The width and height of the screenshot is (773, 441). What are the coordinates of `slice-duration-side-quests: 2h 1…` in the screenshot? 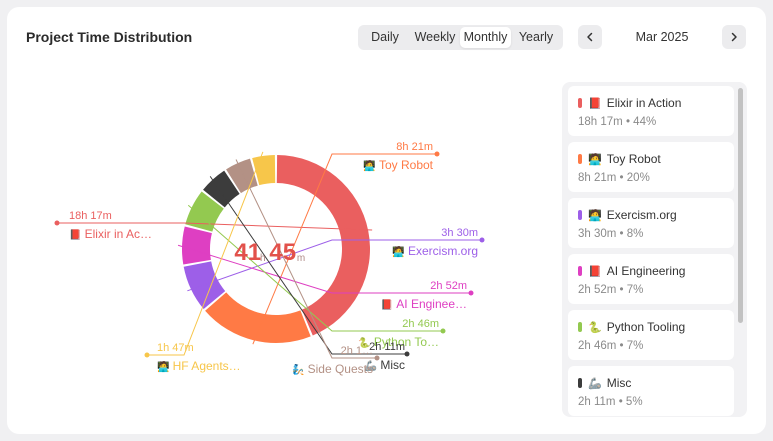 It's located at (357, 351).